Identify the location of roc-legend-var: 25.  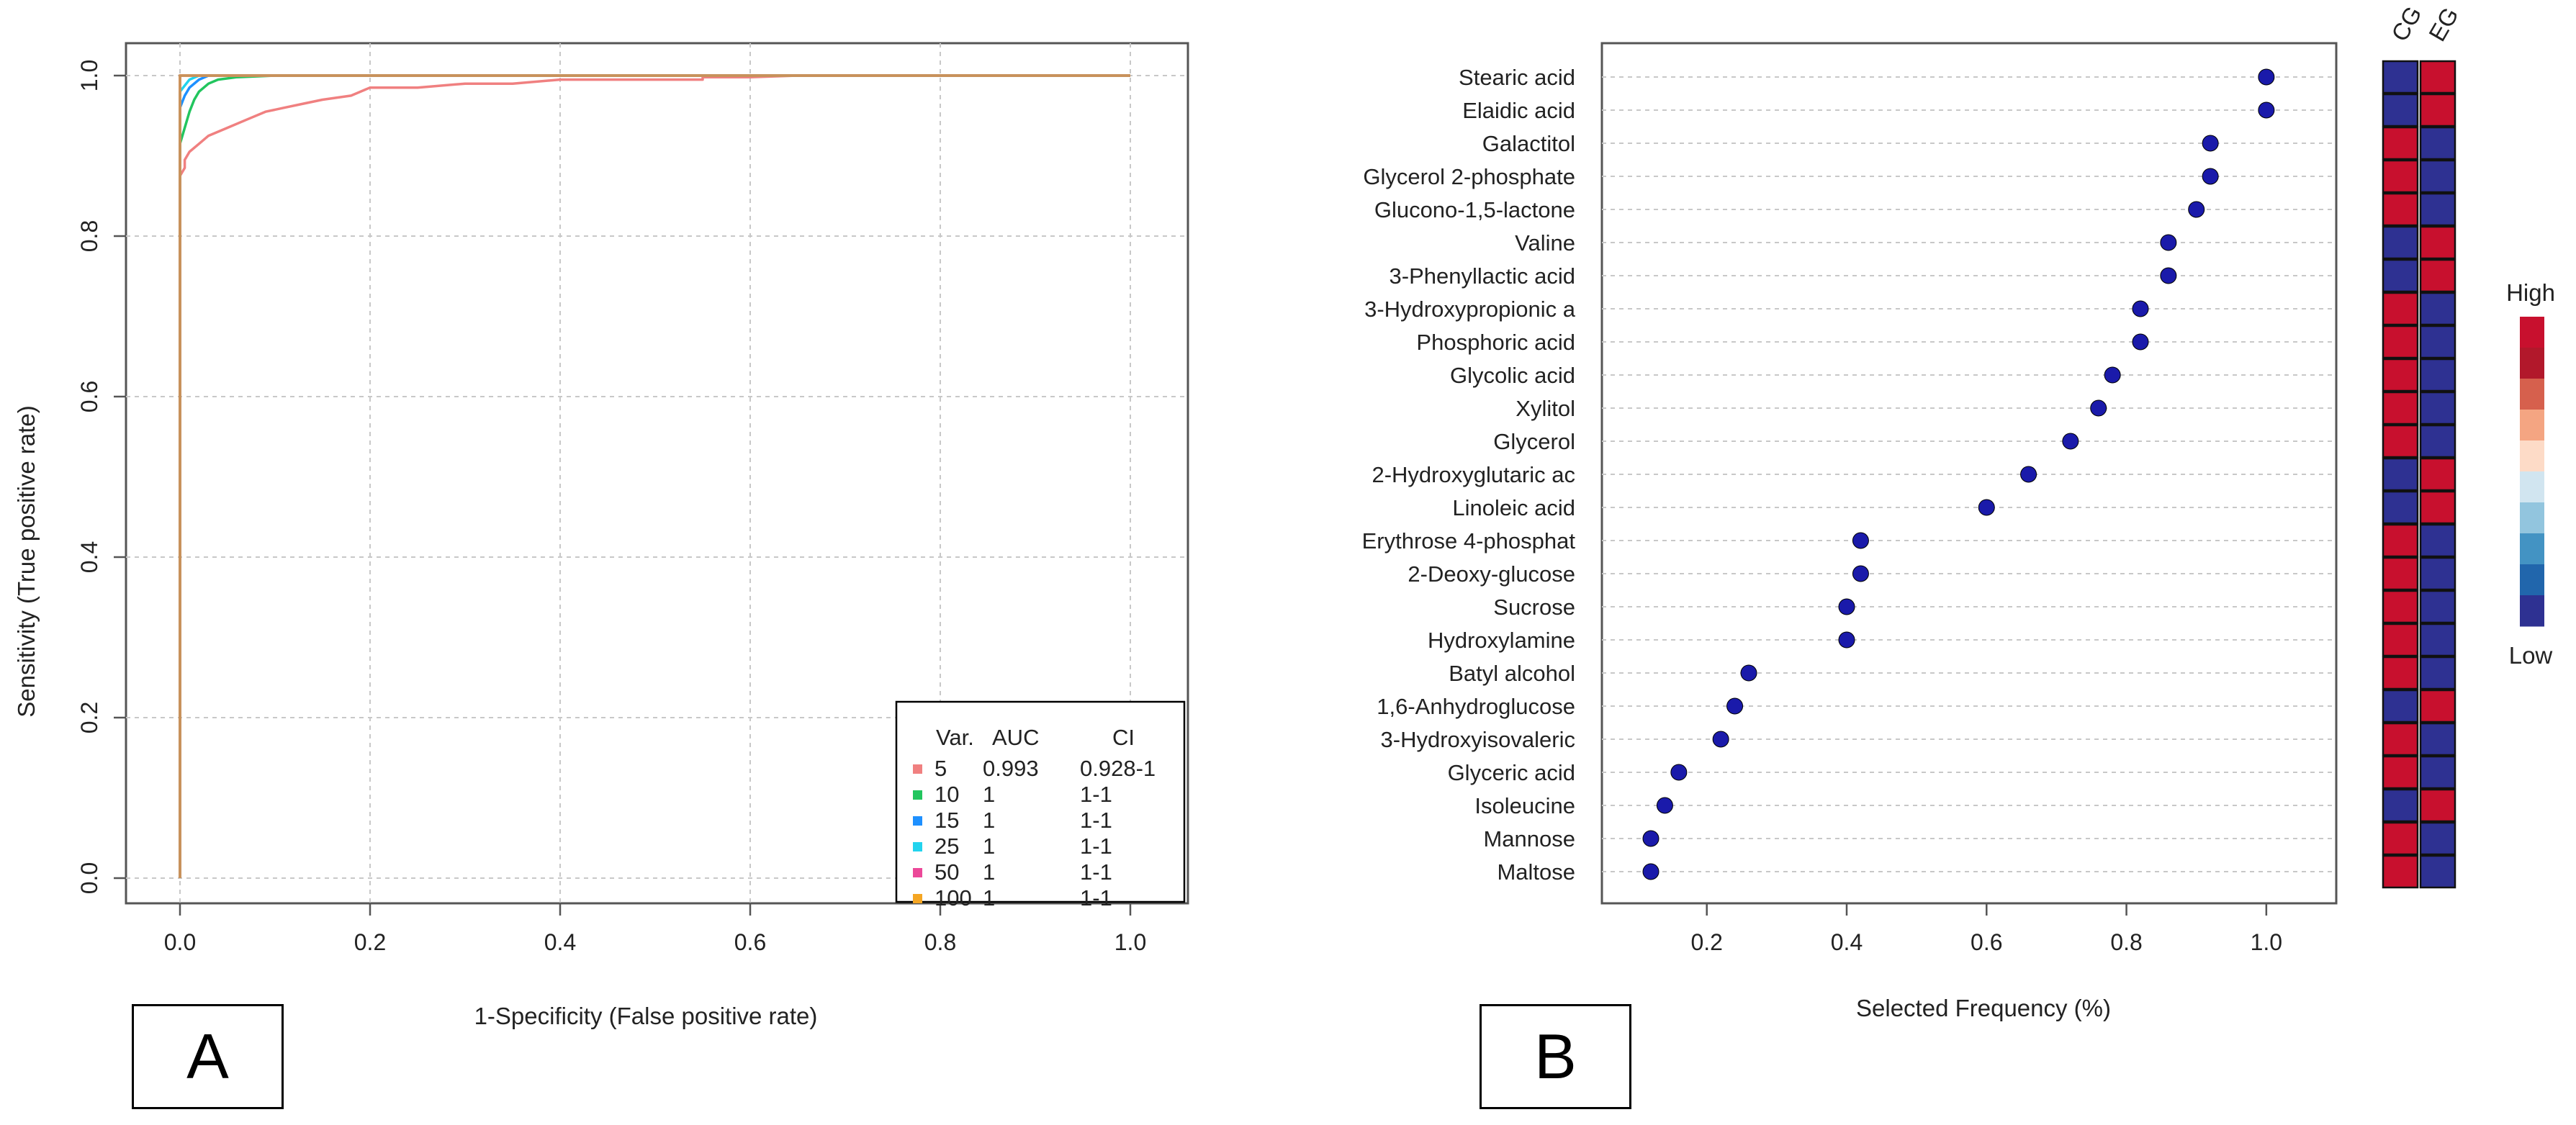
(947, 846).